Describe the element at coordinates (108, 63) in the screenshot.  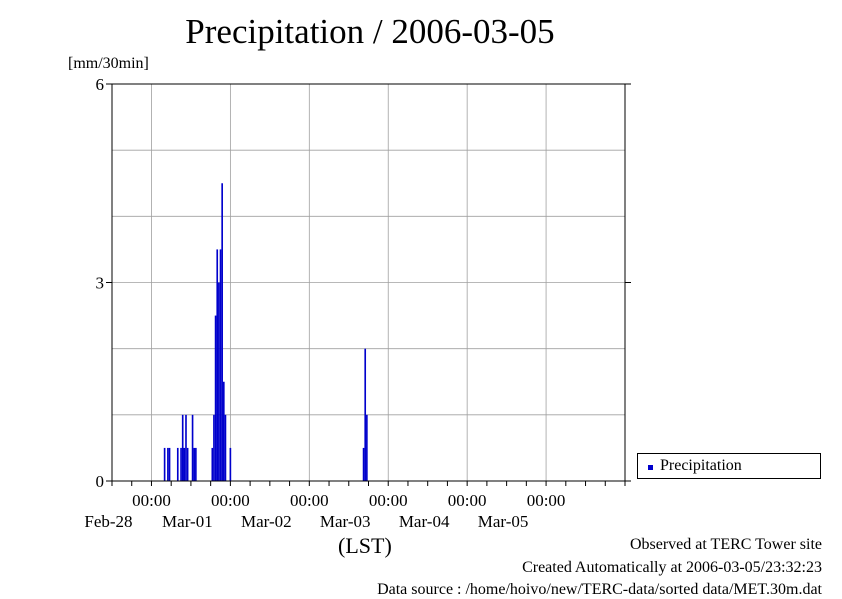
I see `y-axis-unit-label: [mm/30min]` at that location.